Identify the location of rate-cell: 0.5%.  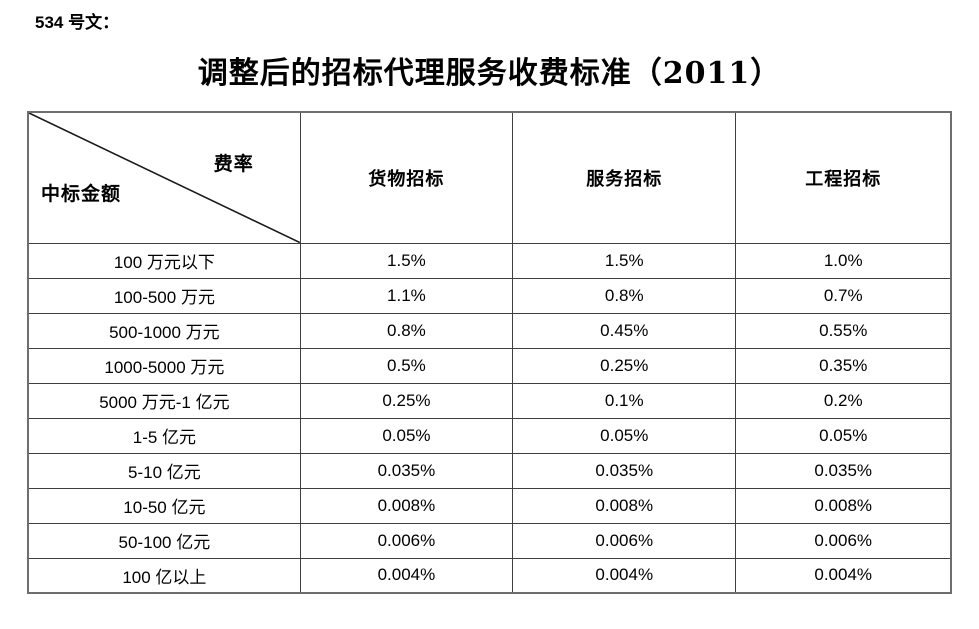
(406, 365).